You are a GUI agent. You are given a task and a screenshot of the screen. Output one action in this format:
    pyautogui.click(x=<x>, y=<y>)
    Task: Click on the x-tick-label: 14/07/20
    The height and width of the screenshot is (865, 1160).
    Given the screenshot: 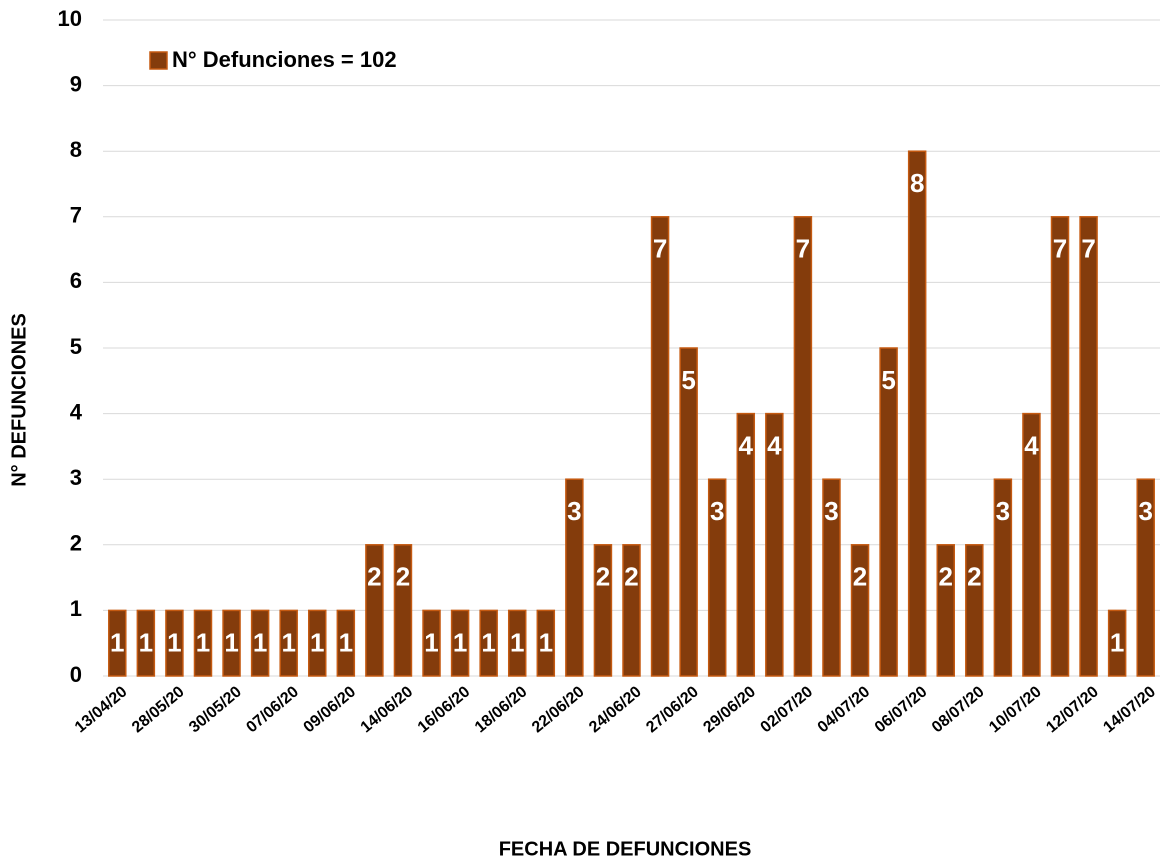 What is the action you would take?
    pyautogui.click(x=1129, y=709)
    